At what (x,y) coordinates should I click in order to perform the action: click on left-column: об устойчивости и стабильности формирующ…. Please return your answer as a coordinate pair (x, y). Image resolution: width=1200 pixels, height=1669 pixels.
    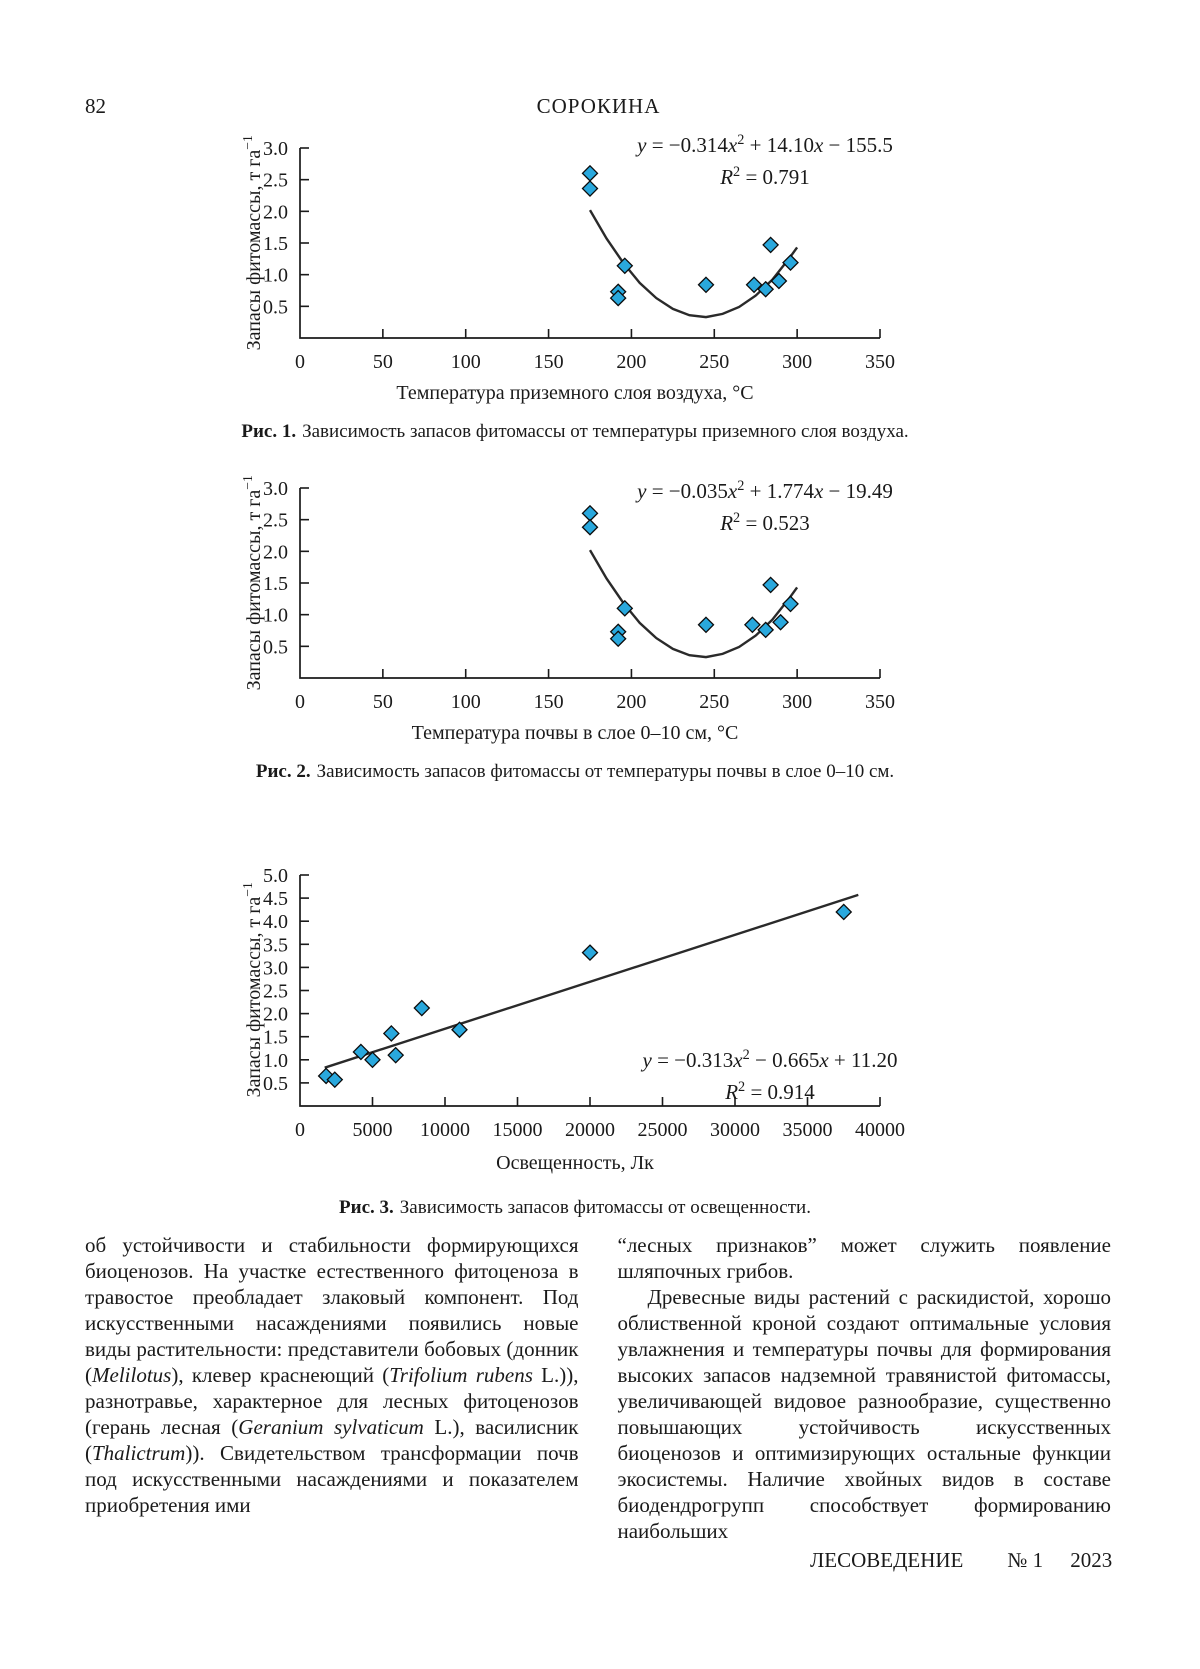
    Looking at the image, I should click on (332, 1388).